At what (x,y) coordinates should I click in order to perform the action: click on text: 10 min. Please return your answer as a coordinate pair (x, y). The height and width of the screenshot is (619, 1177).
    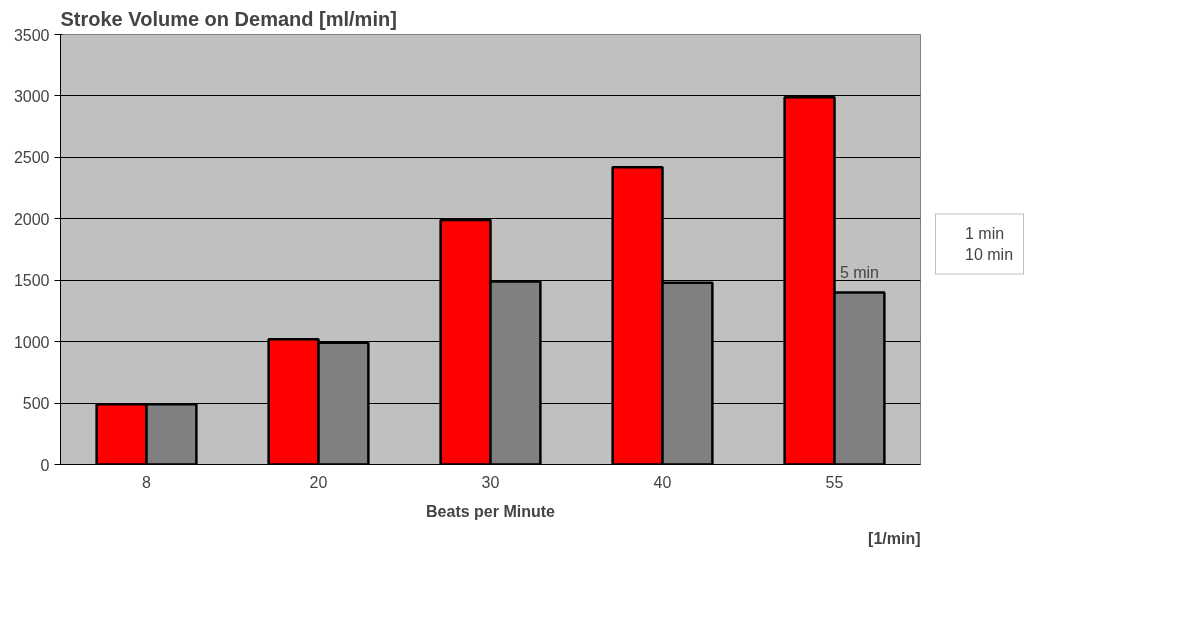
    Looking at the image, I should click on (989, 254).